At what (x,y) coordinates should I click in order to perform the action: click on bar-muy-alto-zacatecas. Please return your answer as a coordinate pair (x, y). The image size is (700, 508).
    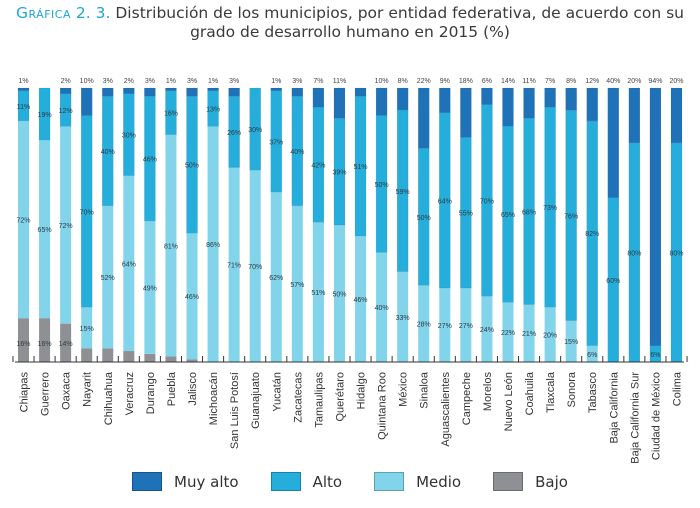
    Looking at the image, I should click on (297, 92).